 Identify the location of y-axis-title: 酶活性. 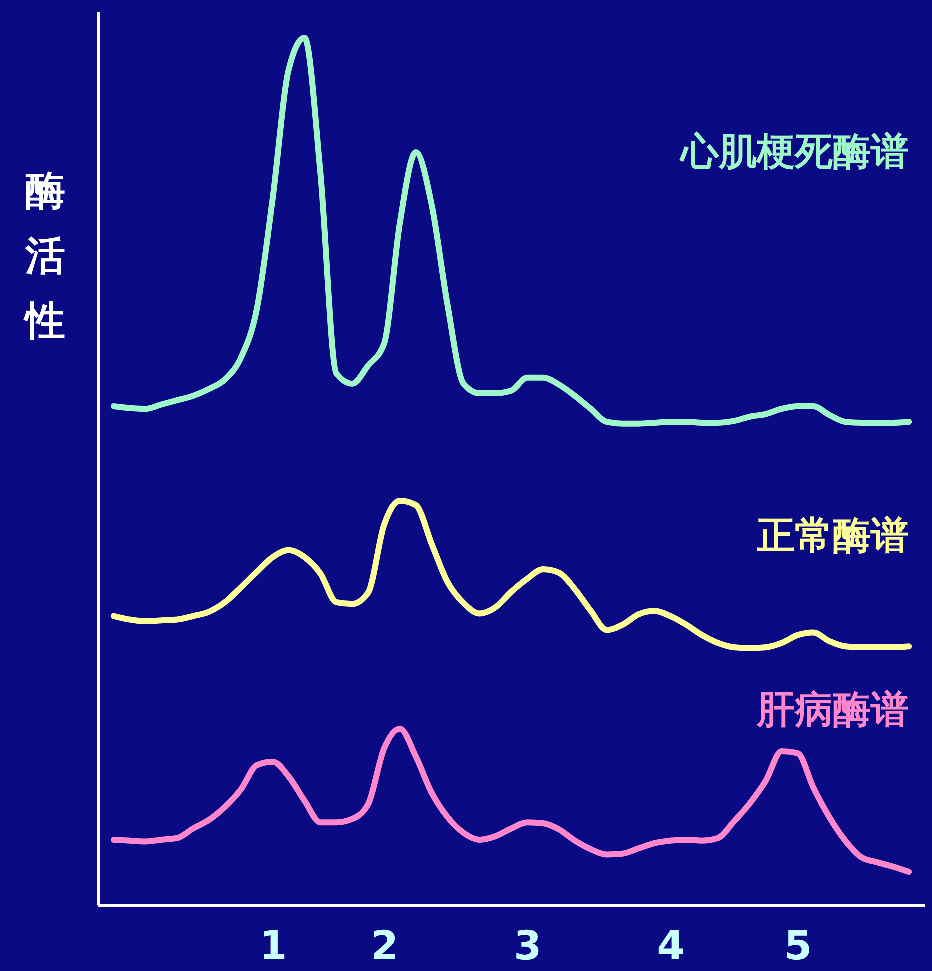
(45, 256).